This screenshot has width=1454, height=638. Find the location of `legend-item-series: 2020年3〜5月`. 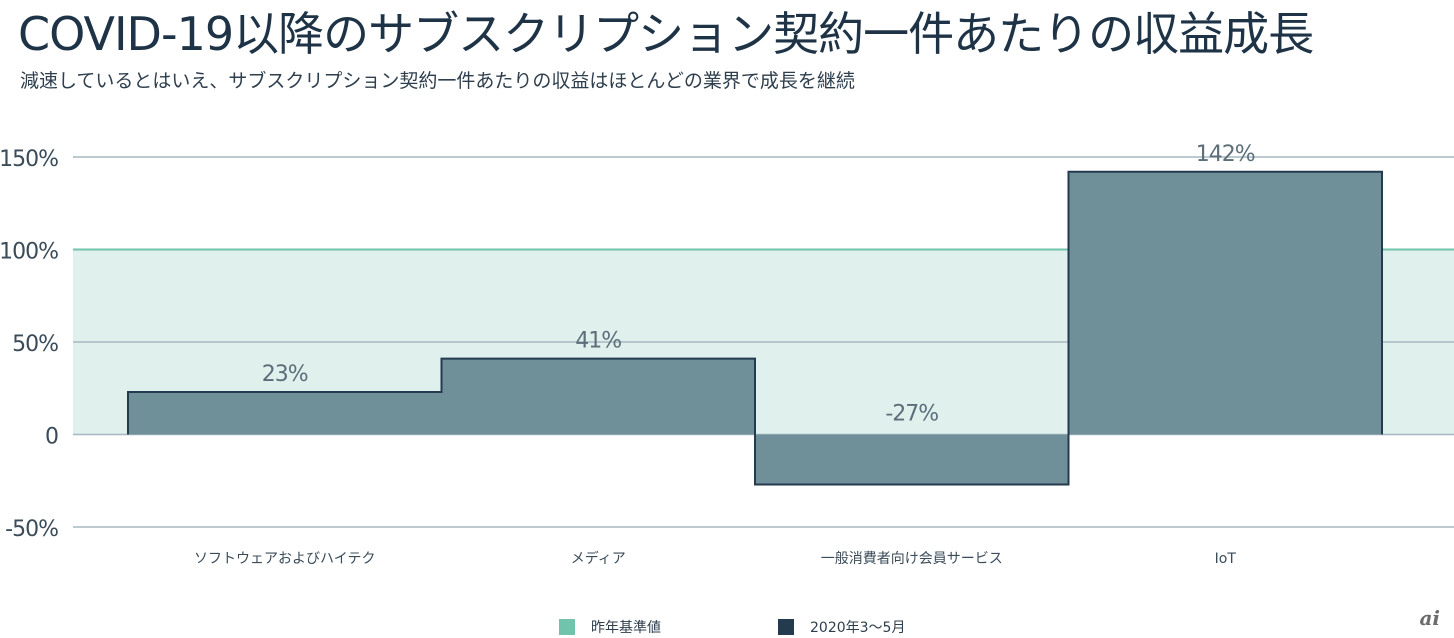

legend-item-series: 2020年3〜5月 is located at coordinates (841, 627).